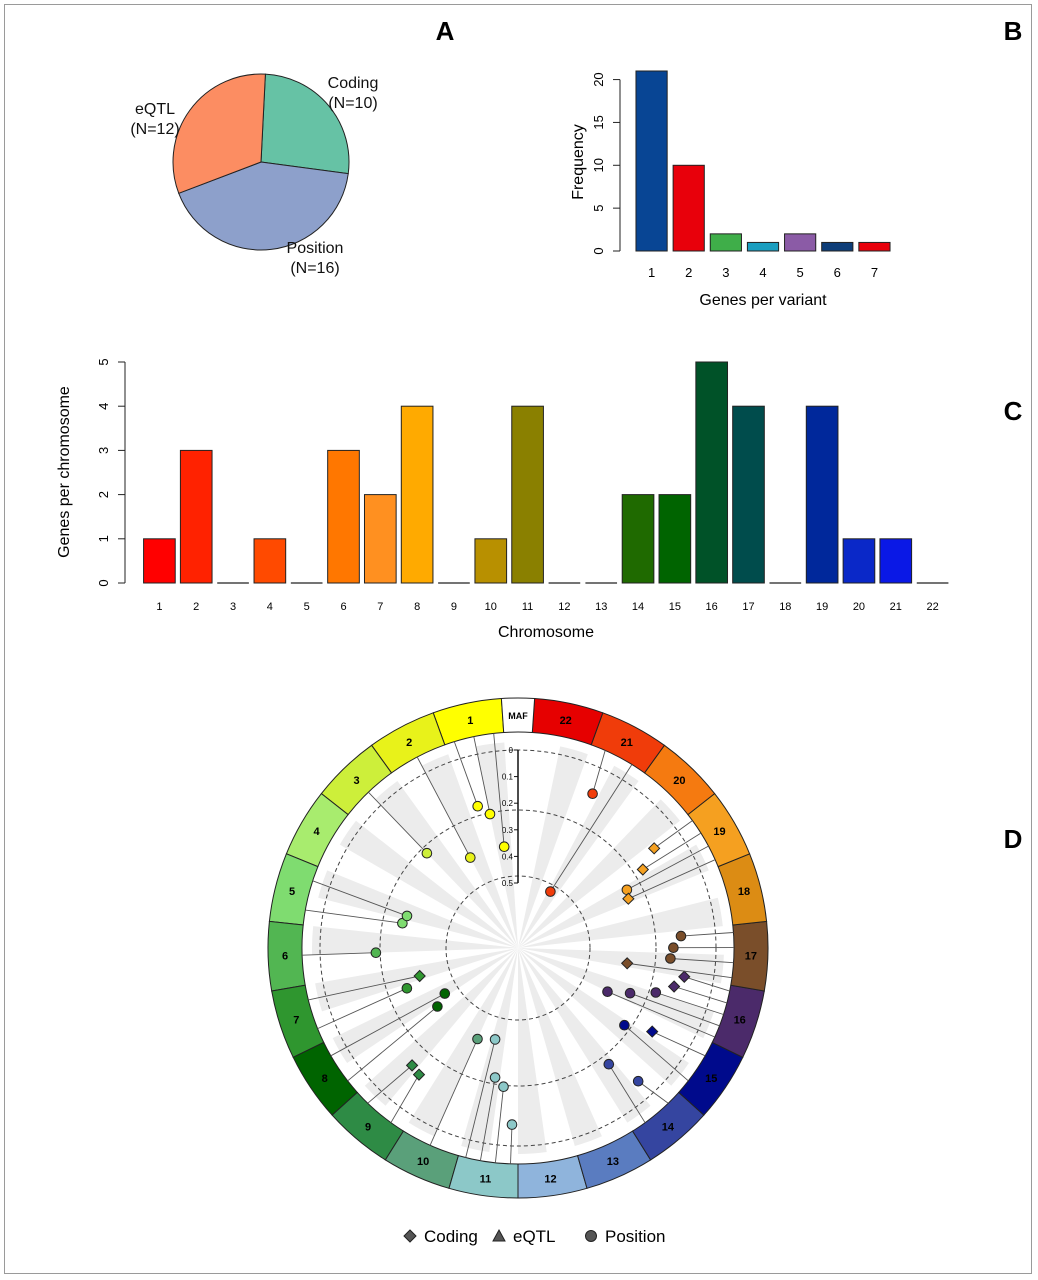 The image size is (1038, 1280). Describe the element at coordinates (353, 83) in the screenshot. I see `pie-label-coding: Coding` at that location.